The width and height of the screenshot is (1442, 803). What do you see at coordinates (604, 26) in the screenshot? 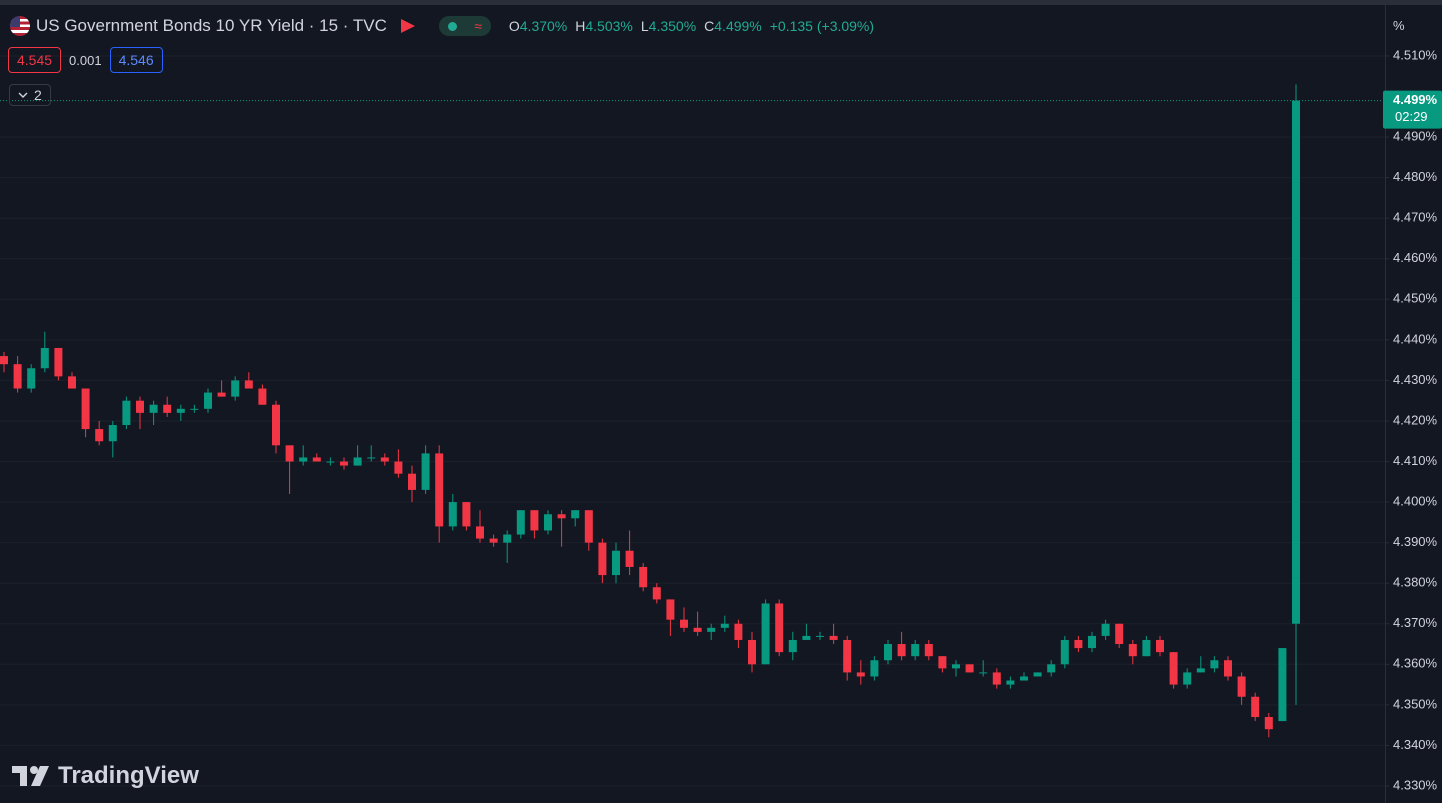
I see `ohlc-item: H4.503%` at bounding box center [604, 26].